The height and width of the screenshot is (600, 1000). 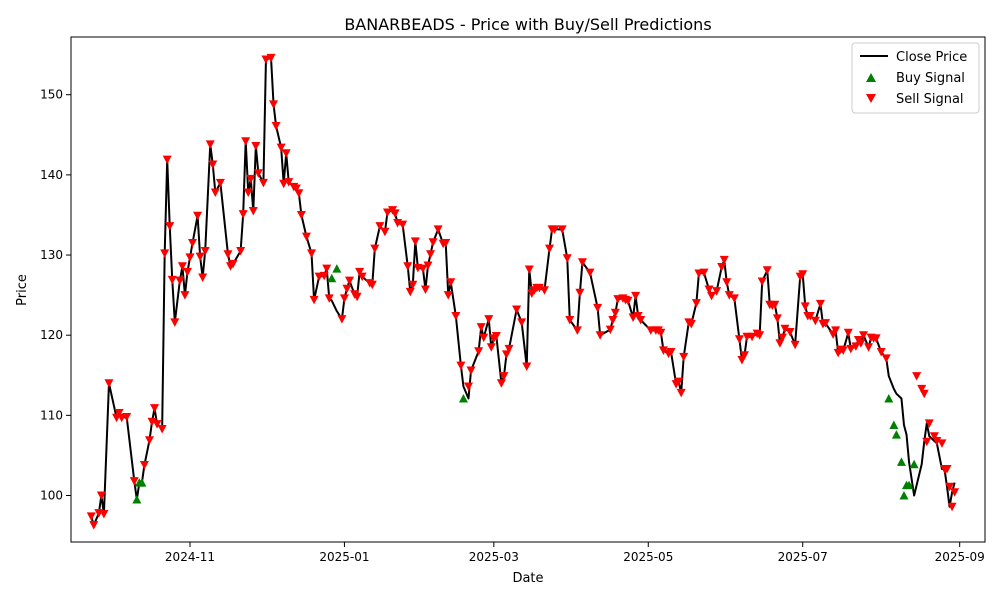 I want to click on x-tick-label: 2025-01, so click(x=344, y=557).